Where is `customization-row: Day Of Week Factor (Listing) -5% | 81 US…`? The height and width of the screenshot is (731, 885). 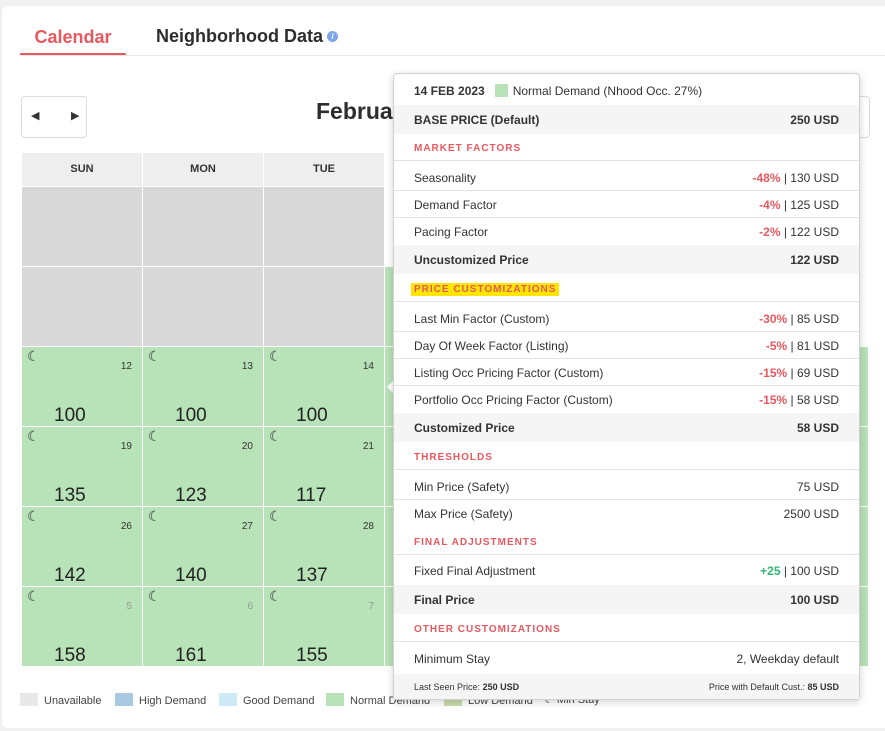
customization-row: Day Of Week Factor (Listing) -5% | 81 US… is located at coordinates (626, 345).